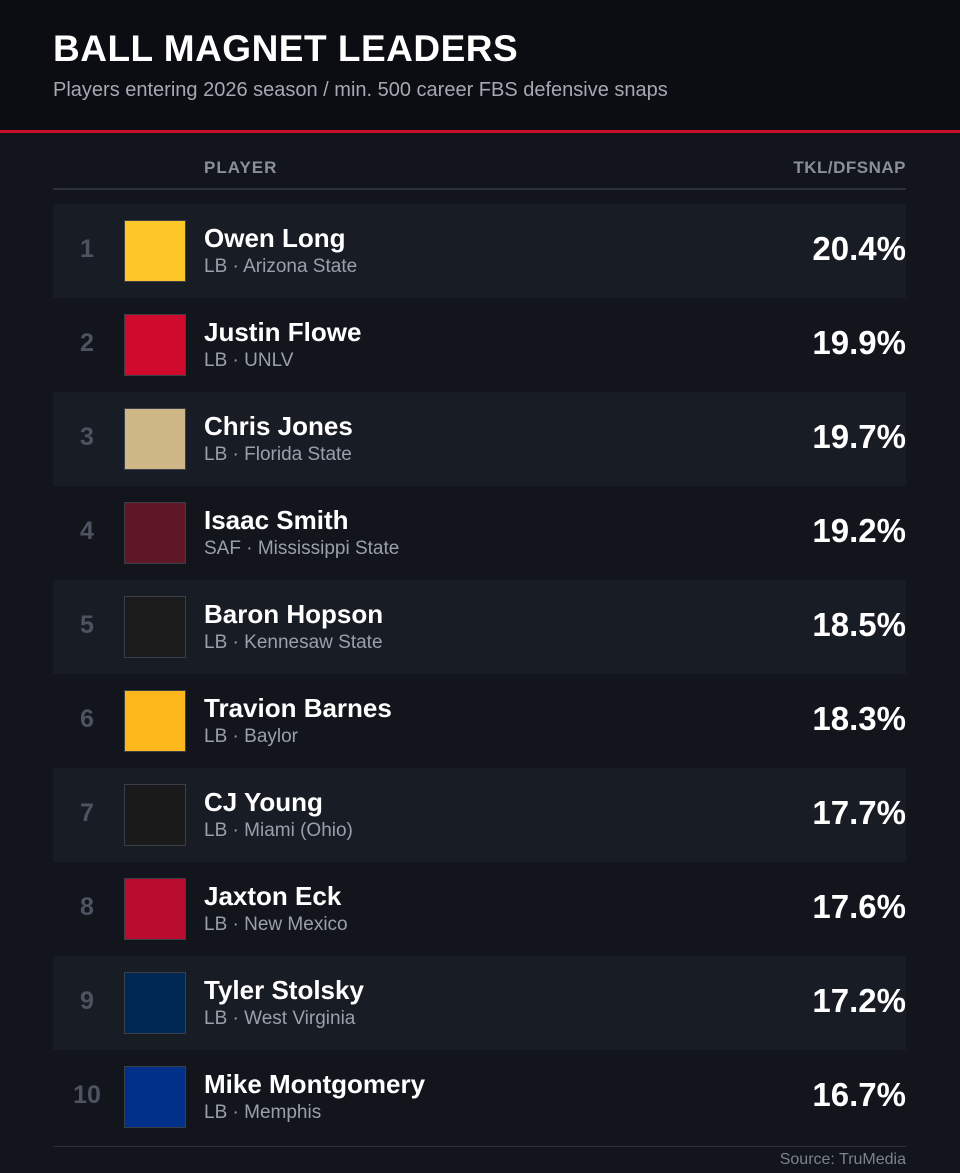 This screenshot has width=960, height=1173. Describe the element at coordinates (300, 266) in the screenshot. I see `school: Arizona State` at that location.